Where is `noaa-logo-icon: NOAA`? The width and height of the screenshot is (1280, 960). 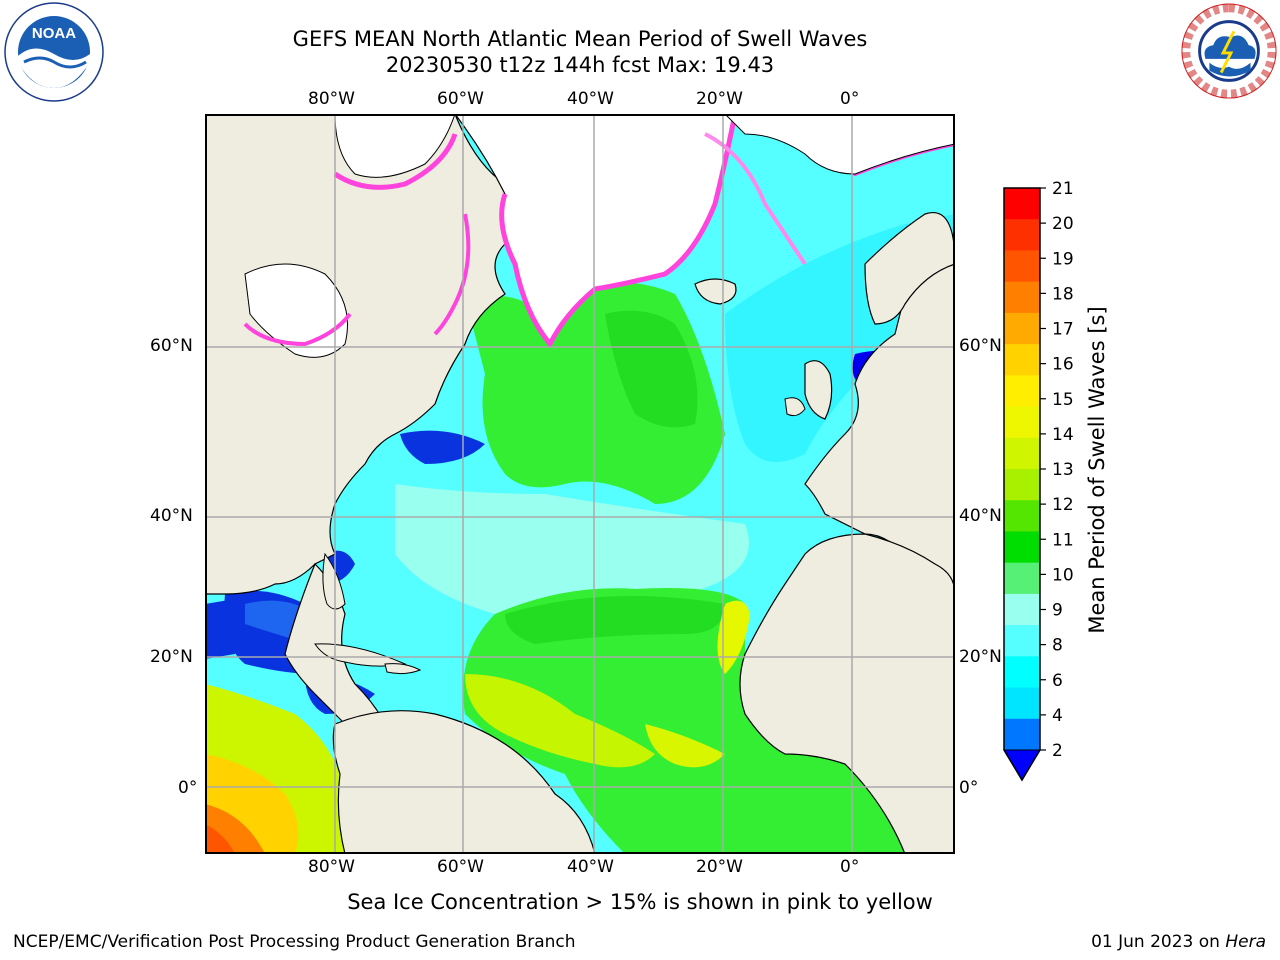
noaa-logo-icon: NOAA is located at coordinates (54, 52).